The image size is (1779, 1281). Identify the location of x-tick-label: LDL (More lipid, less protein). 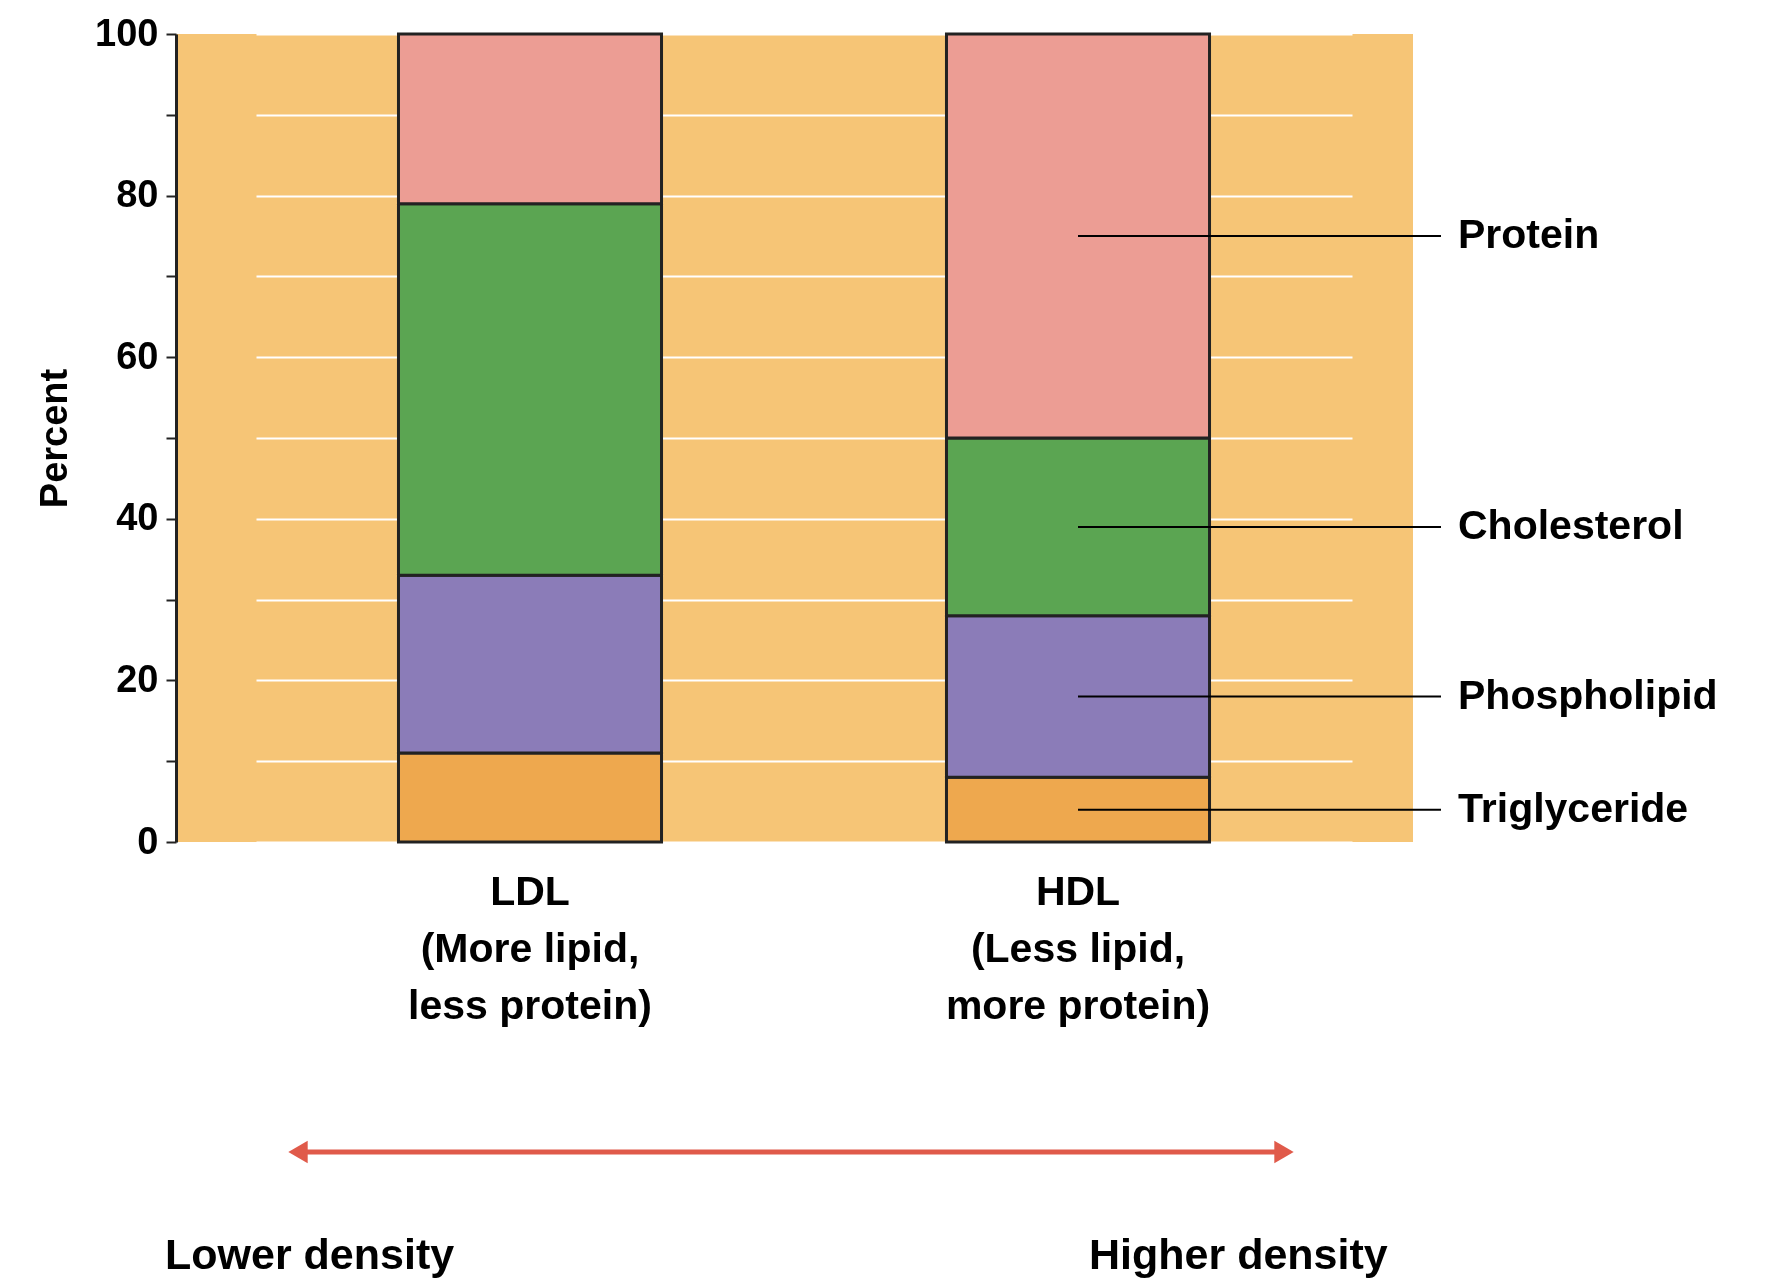
(530, 947).